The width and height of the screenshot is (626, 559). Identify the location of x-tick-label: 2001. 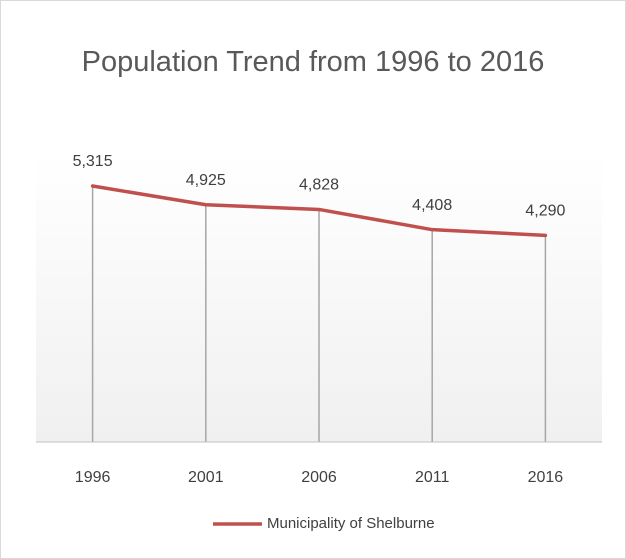
(206, 477).